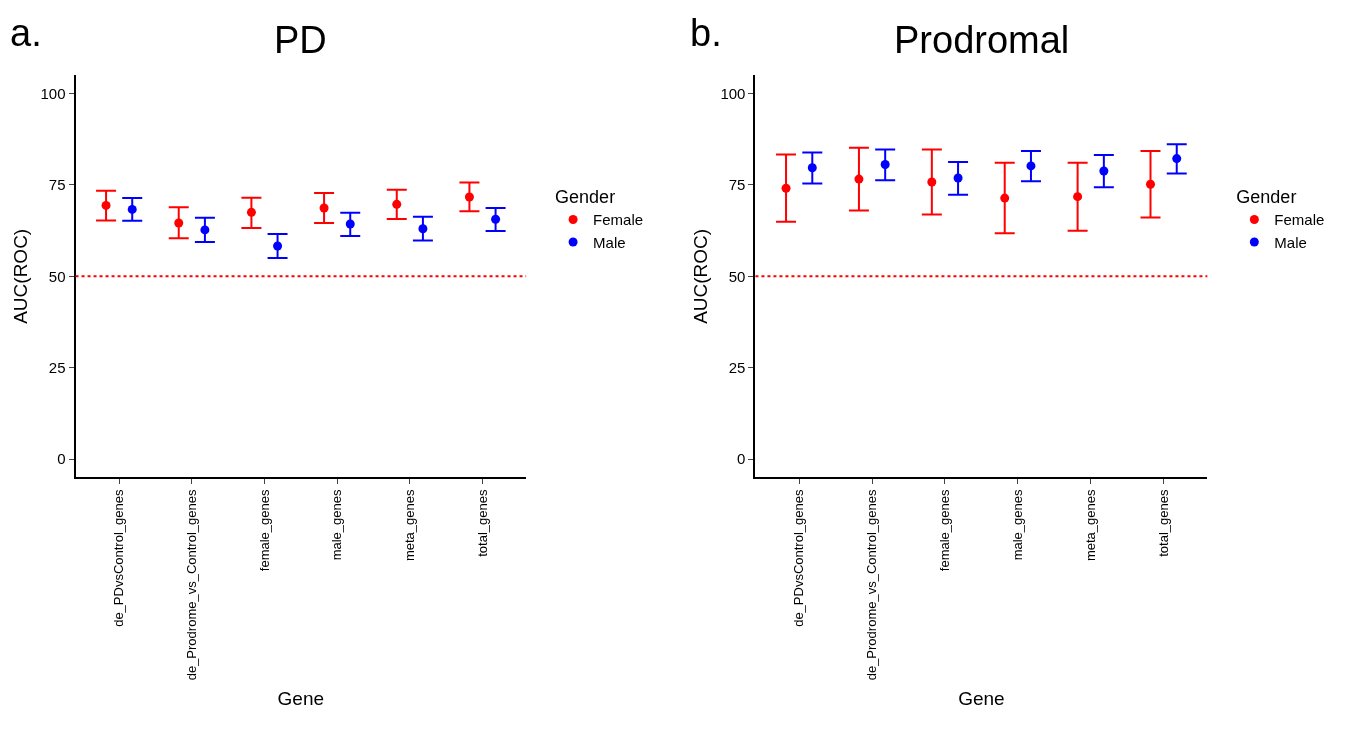 The image size is (1349, 731). I want to click on chart-title: Prodromal, so click(982, 40).